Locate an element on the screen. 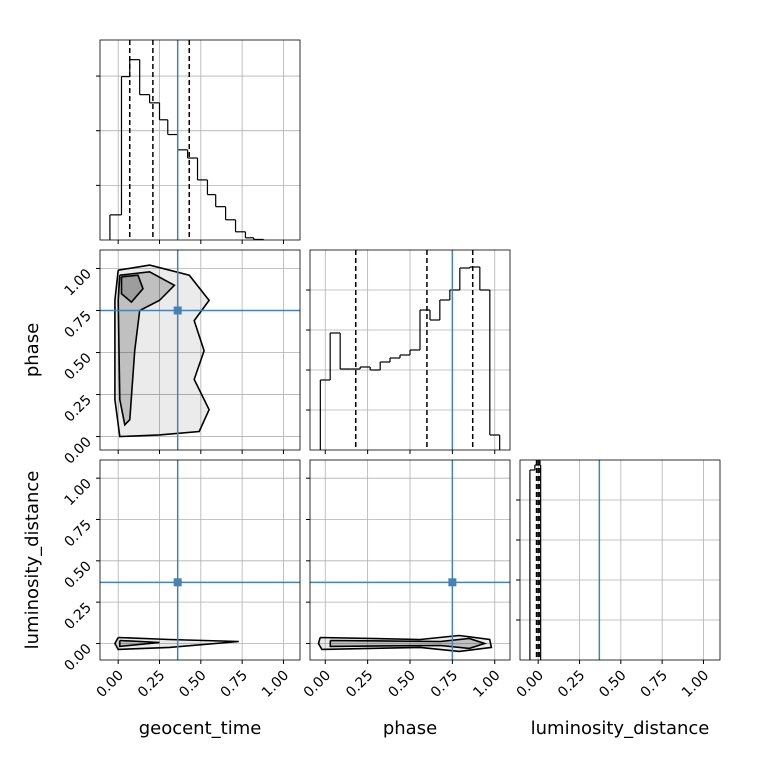 Image resolution: width=760 pixels, height=760 pixels. x-axis-label: luminosity_distance is located at coordinates (620, 728).